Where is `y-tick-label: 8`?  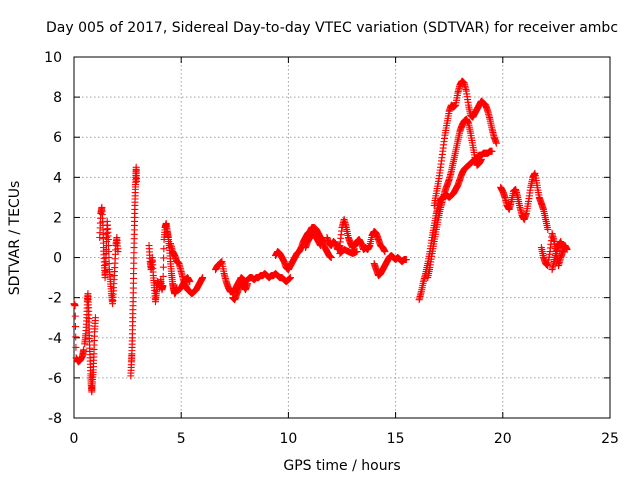
y-tick-label: 8 is located at coordinates (57, 98).